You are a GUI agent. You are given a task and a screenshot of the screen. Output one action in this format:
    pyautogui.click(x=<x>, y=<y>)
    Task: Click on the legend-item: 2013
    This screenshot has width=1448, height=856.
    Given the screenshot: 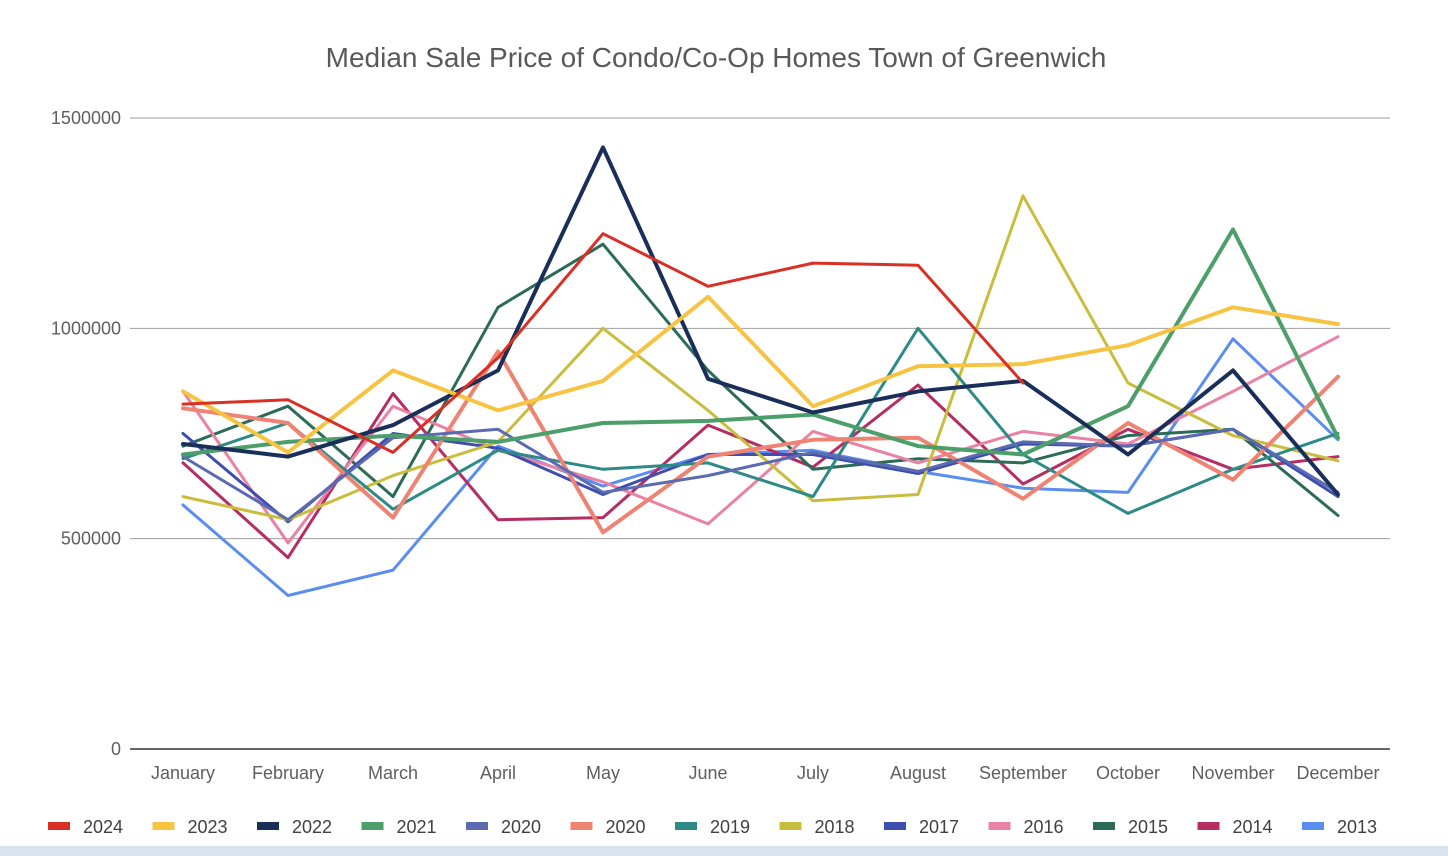 What is the action you would take?
    pyautogui.click(x=1339, y=827)
    